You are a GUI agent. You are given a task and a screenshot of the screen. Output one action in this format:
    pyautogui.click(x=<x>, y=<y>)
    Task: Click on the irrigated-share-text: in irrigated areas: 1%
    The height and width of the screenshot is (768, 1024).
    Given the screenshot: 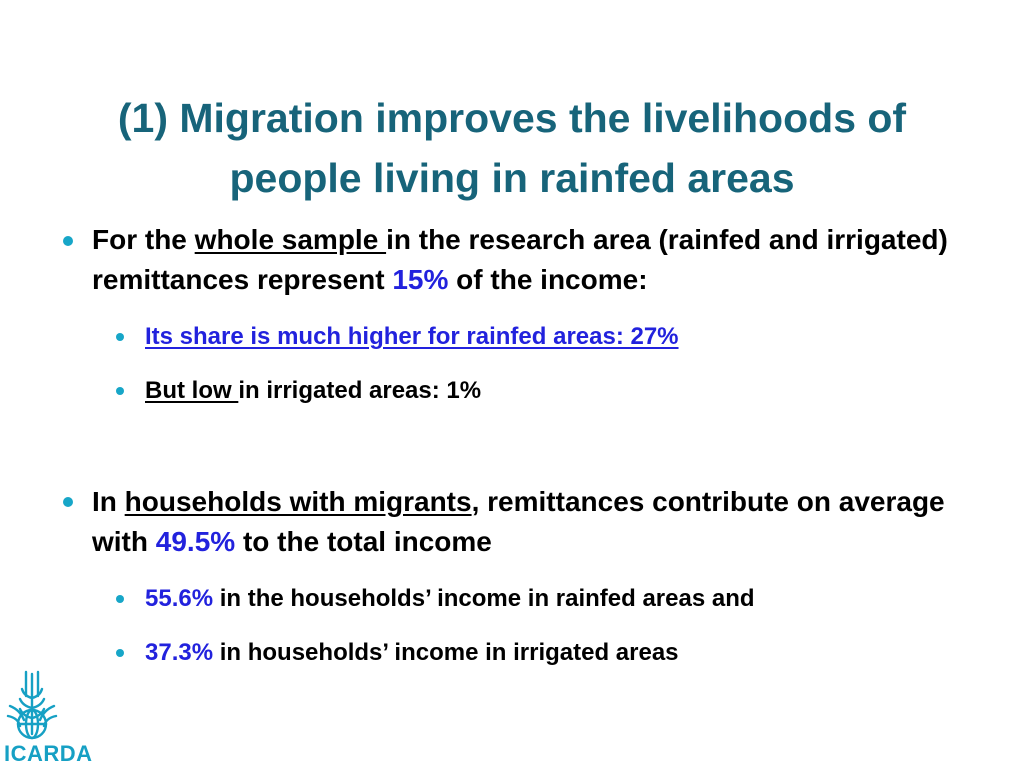 What is the action you would take?
    pyautogui.click(x=360, y=390)
    